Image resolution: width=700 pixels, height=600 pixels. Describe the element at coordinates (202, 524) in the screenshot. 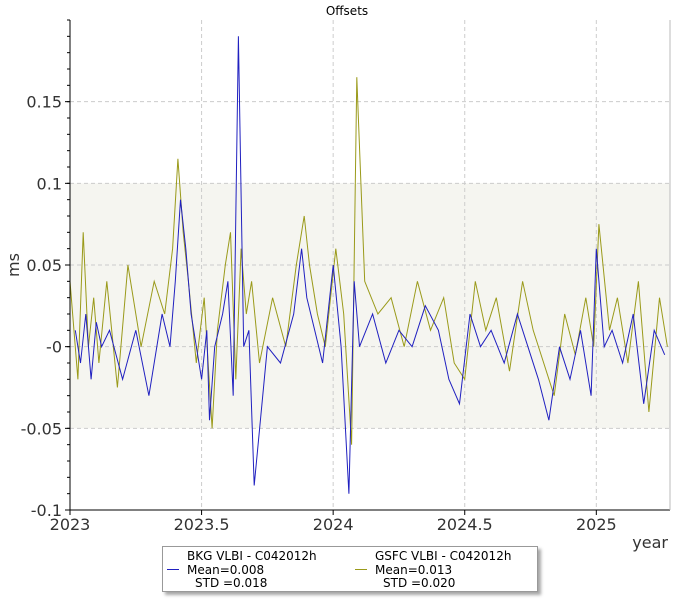

I see `x-tick-label: 2023.5` at that location.